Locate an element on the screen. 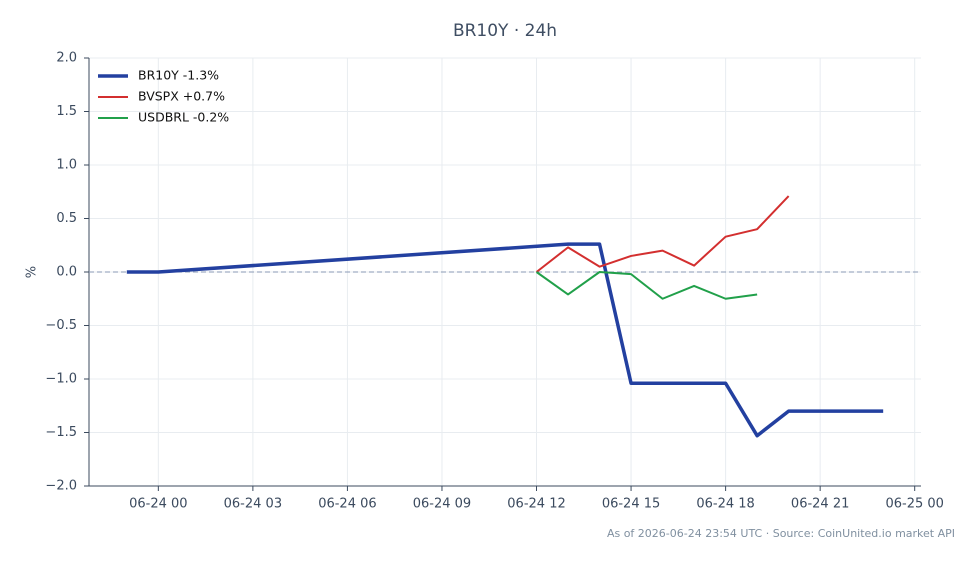 The width and height of the screenshot is (979, 564). y-tick-label: −1.0 is located at coordinates (61, 379).